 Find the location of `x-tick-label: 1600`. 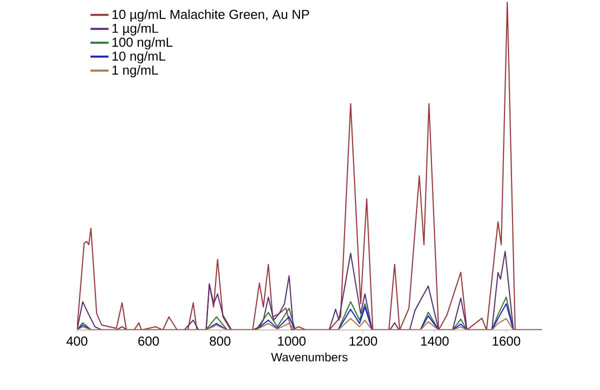

x-tick-label: 1600 is located at coordinates (506, 341).